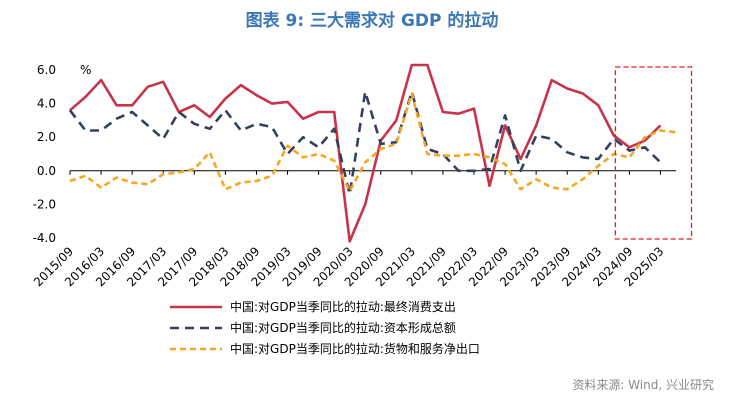  I want to click on y-tick-label: -4.0, so click(44, 238).